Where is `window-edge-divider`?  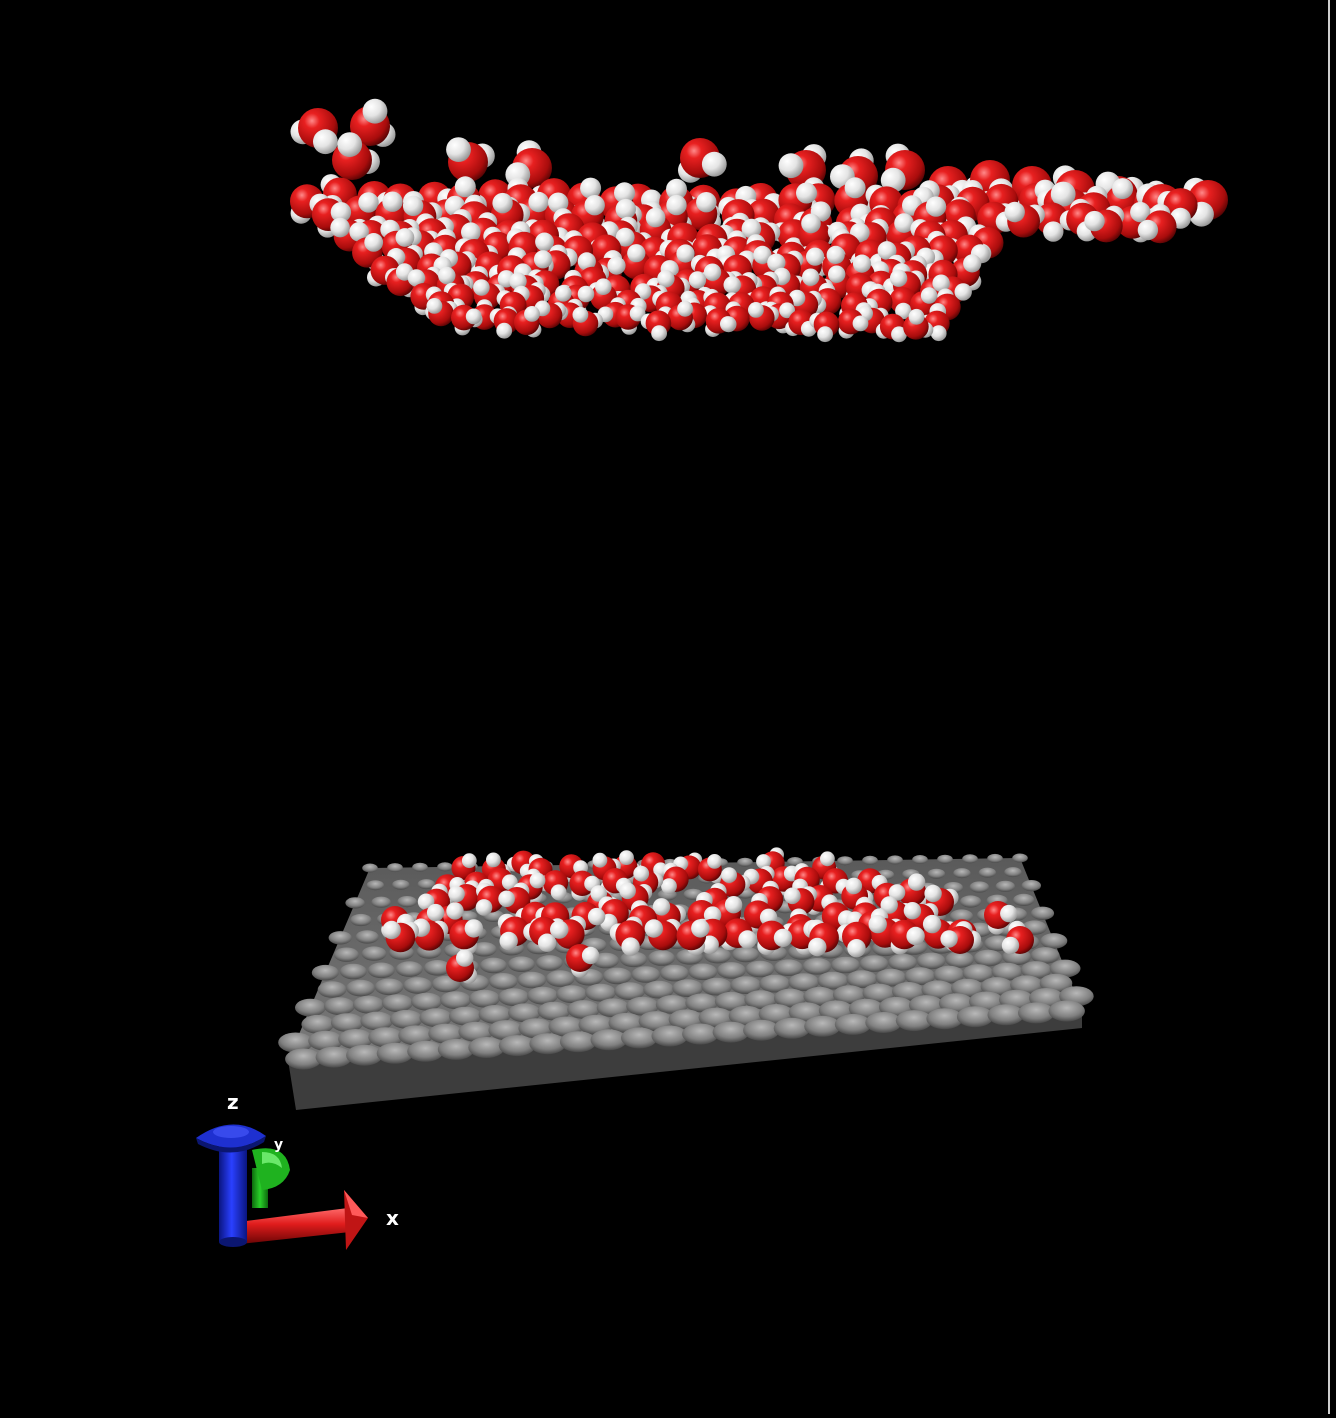 window-edge-divider is located at coordinates (1329, 707).